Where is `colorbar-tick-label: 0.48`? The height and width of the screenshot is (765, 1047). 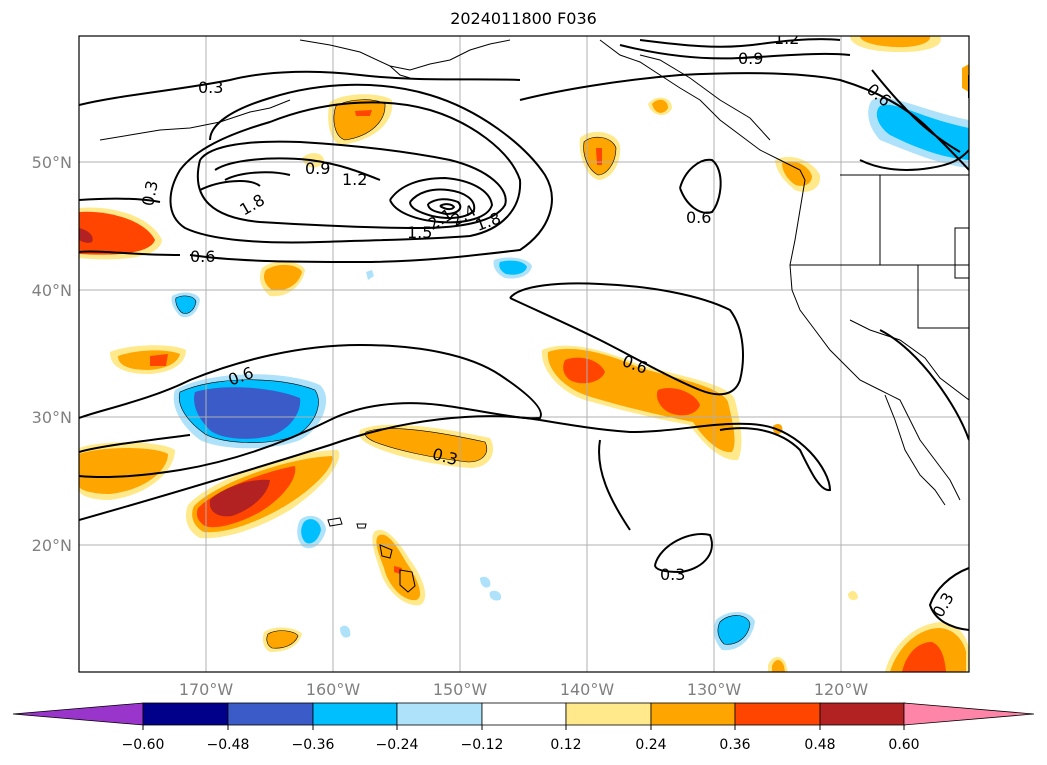 colorbar-tick-label: 0.48 is located at coordinates (819, 745).